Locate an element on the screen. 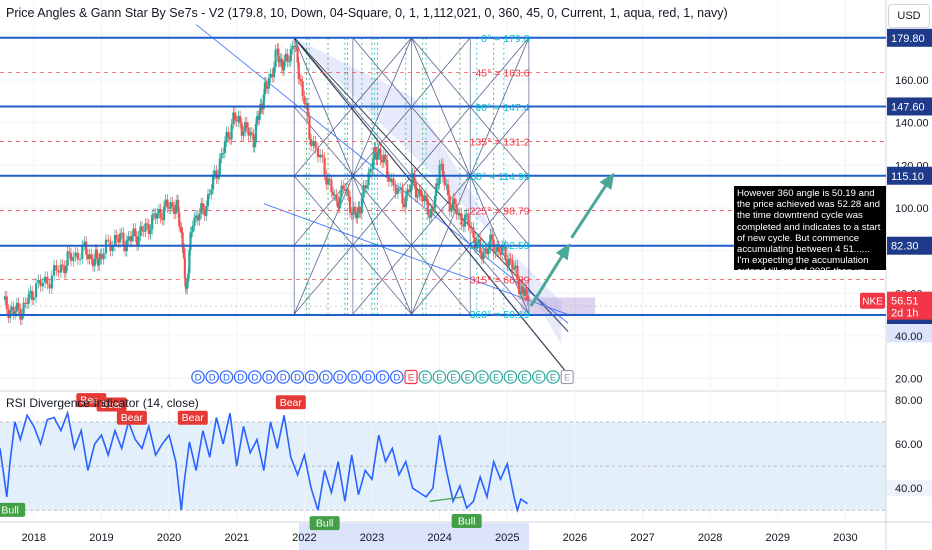  cycle-marker-label: D is located at coordinates (311, 378).